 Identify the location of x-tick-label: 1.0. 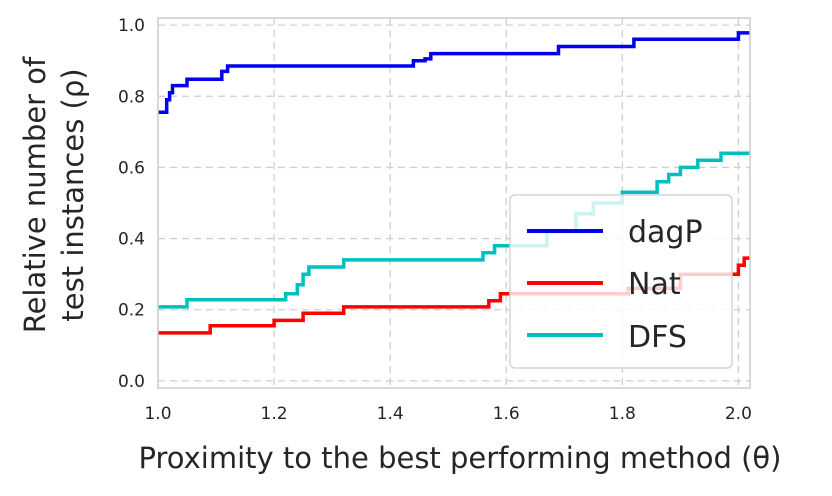
(157, 414).